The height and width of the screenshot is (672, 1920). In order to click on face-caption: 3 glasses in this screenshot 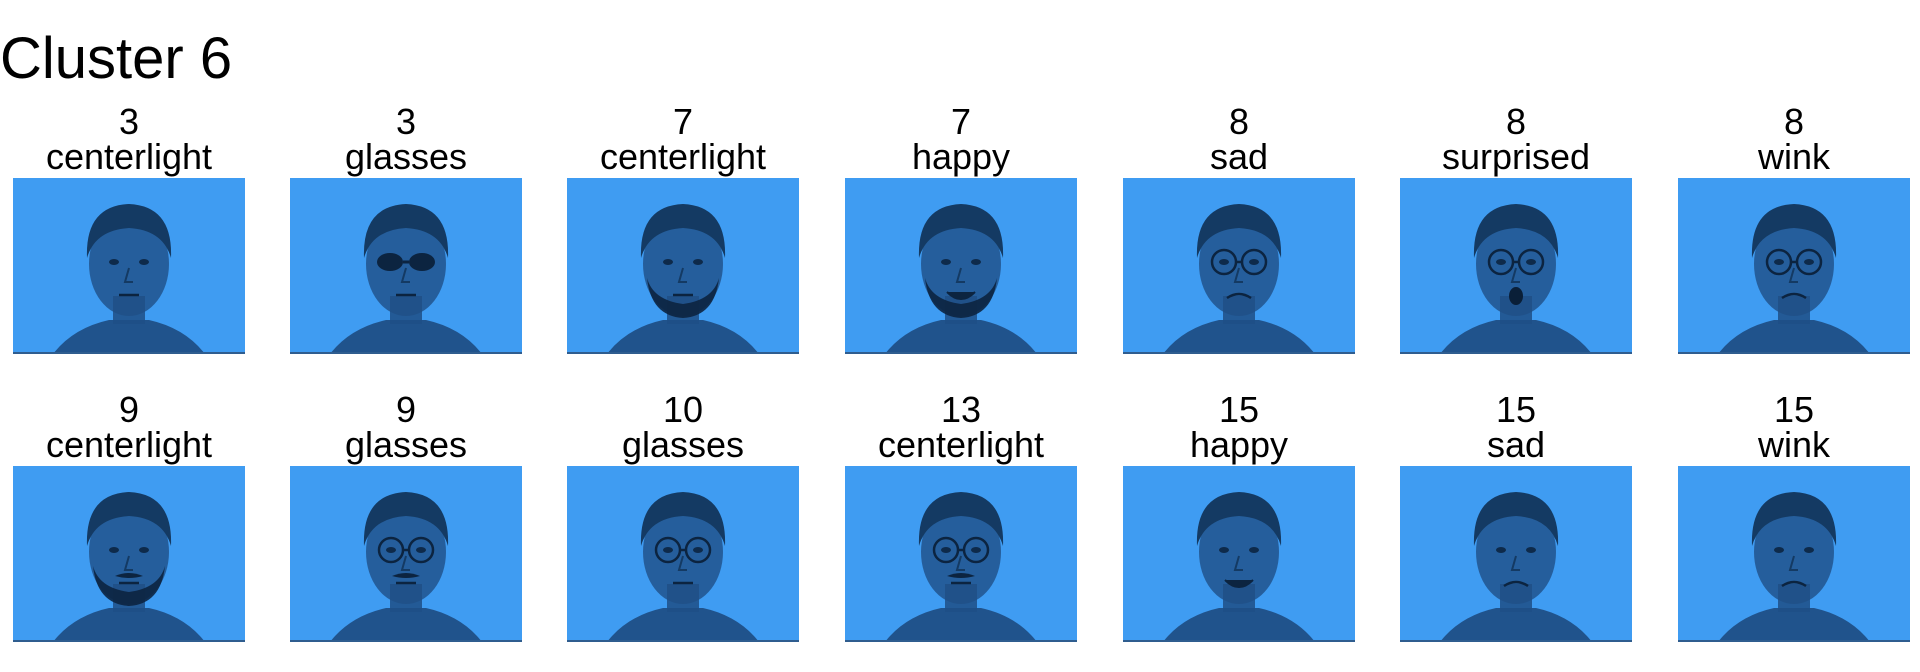, I will do `click(406, 141)`.